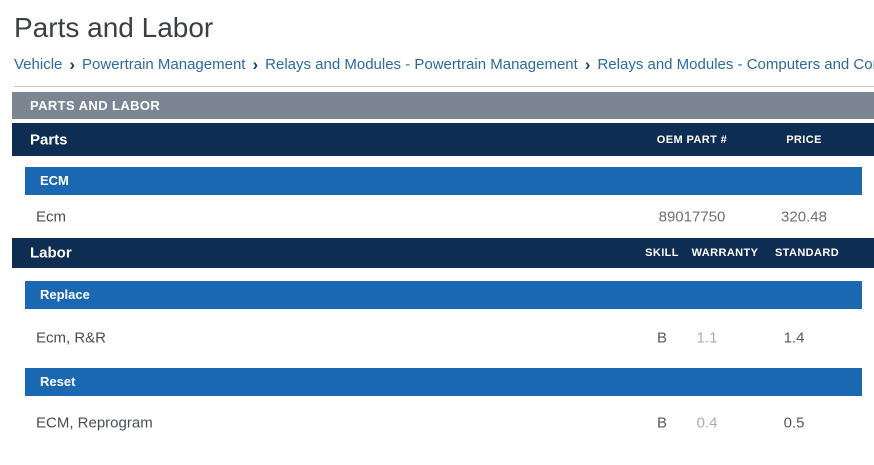 This screenshot has width=874, height=465. What do you see at coordinates (794, 423) in the screenshot?
I see `labor-standard-value: 0.5` at bounding box center [794, 423].